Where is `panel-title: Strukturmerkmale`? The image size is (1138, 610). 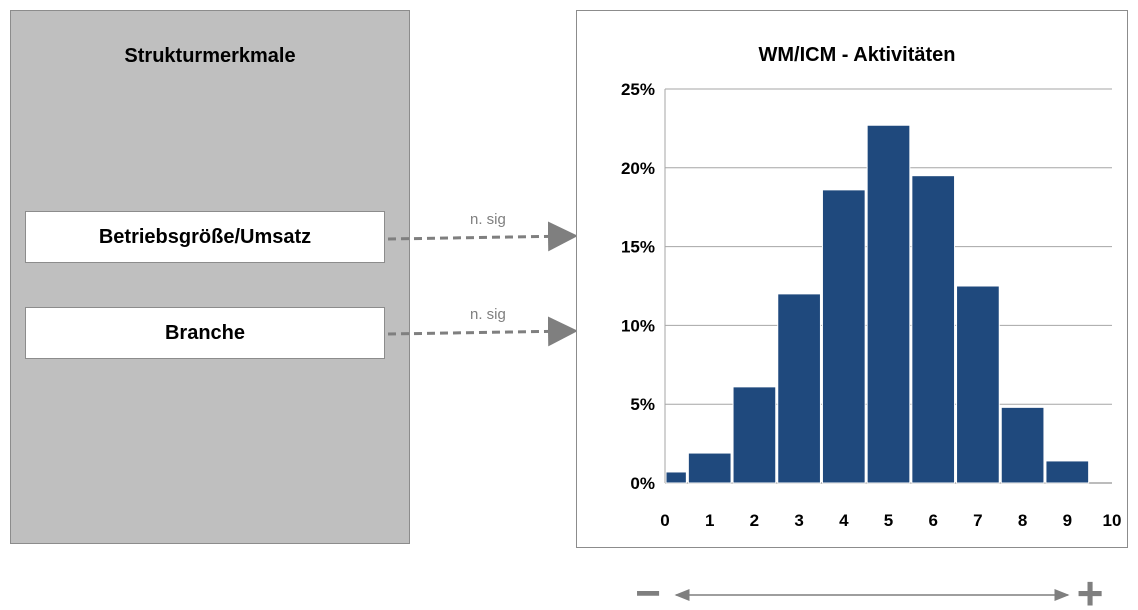
panel-title: Strukturmerkmale is located at coordinates (210, 56).